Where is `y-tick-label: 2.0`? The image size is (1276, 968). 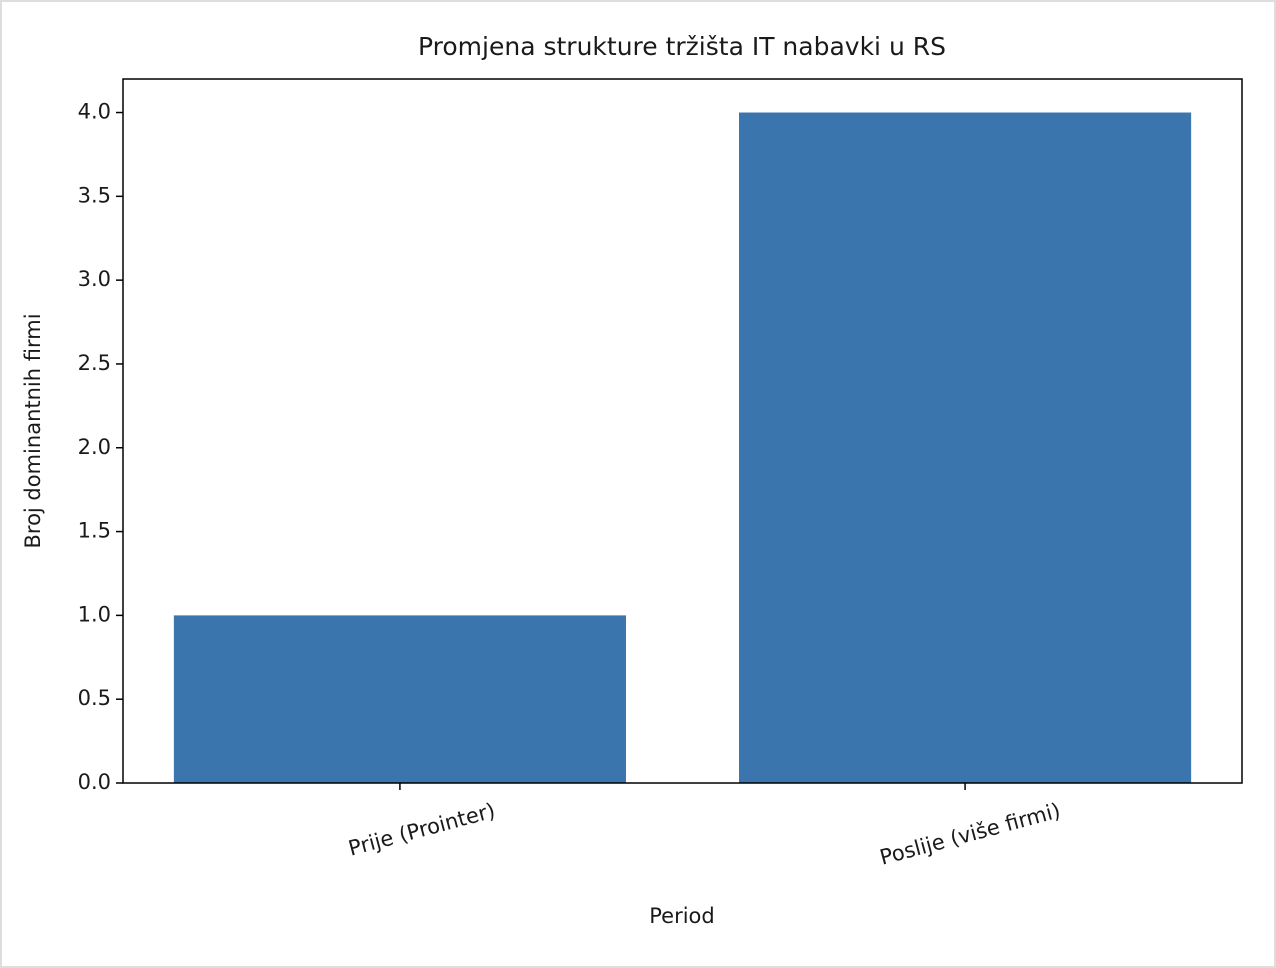 y-tick-label: 2.0 is located at coordinates (94, 447).